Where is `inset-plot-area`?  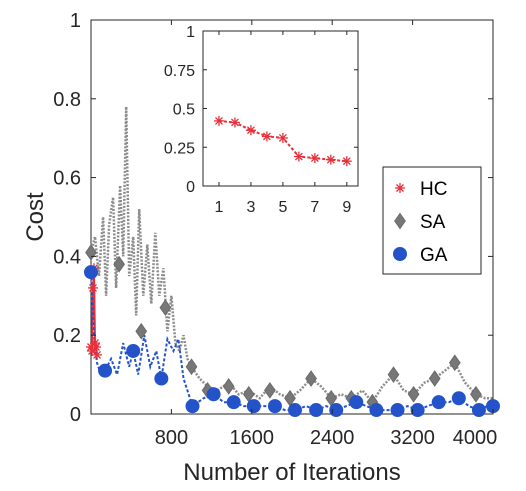 inset-plot-area is located at coordinates (280, 108).